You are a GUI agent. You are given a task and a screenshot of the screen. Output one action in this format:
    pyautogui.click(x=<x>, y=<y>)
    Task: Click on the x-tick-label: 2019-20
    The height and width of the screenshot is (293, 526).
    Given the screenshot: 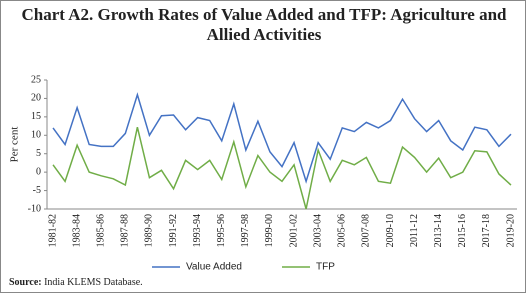 What is the action you would take?
    pyautogui.click(x=510, y=230)
    